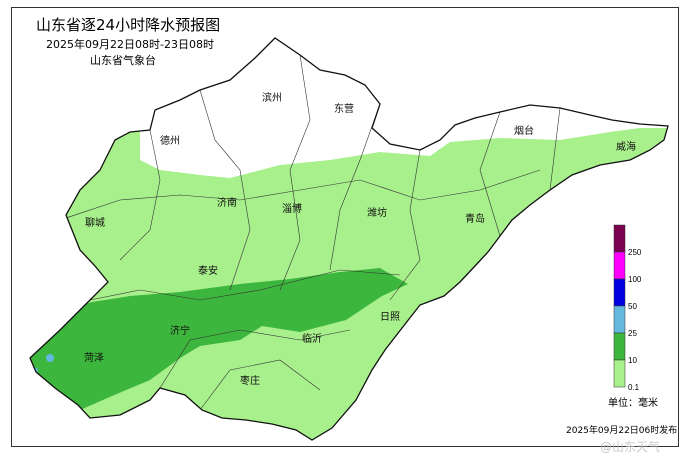 Image resolution: width=690 pixels, height=459 pixels. Describe the element at coordinates (312, 338) in the screenshot. I see `city-label: 临沂` at that location.